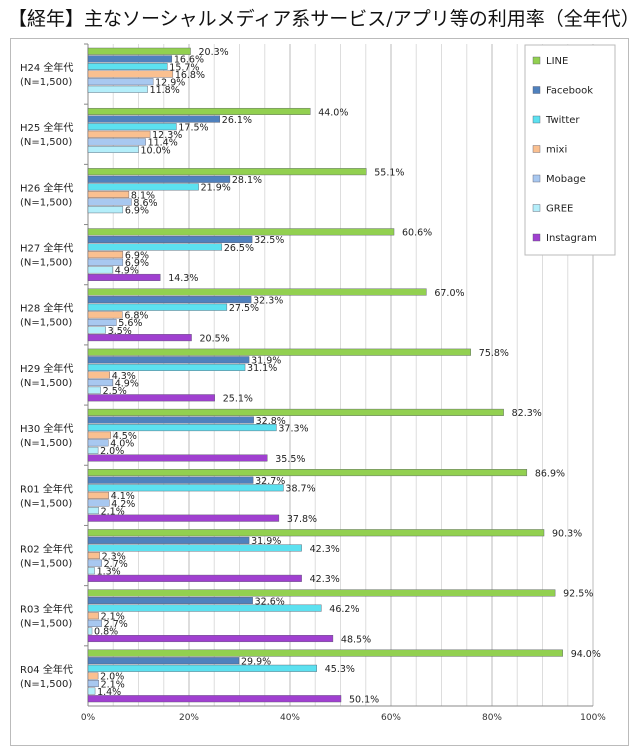 This screenshot has width=637, height=750. I want to click on x-tick-label: 60%, so click(391, 718).